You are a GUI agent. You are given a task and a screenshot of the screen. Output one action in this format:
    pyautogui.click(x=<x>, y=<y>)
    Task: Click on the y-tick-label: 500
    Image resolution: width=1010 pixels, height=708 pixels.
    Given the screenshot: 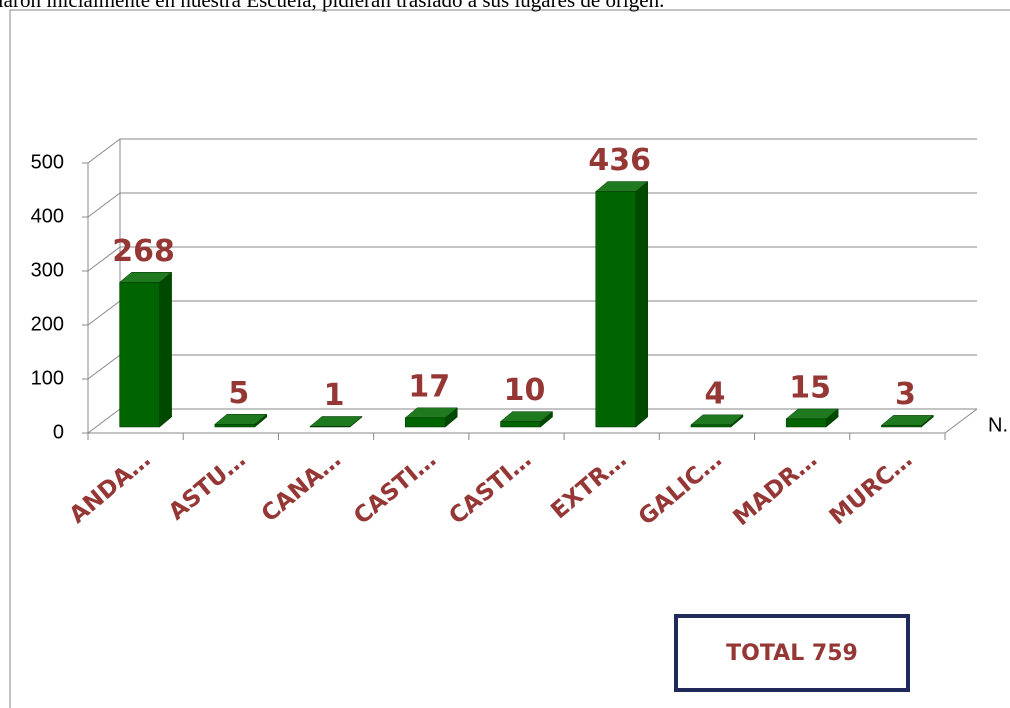 What is the action you would take?
    pyautogui.click(x=47, y=162)
    